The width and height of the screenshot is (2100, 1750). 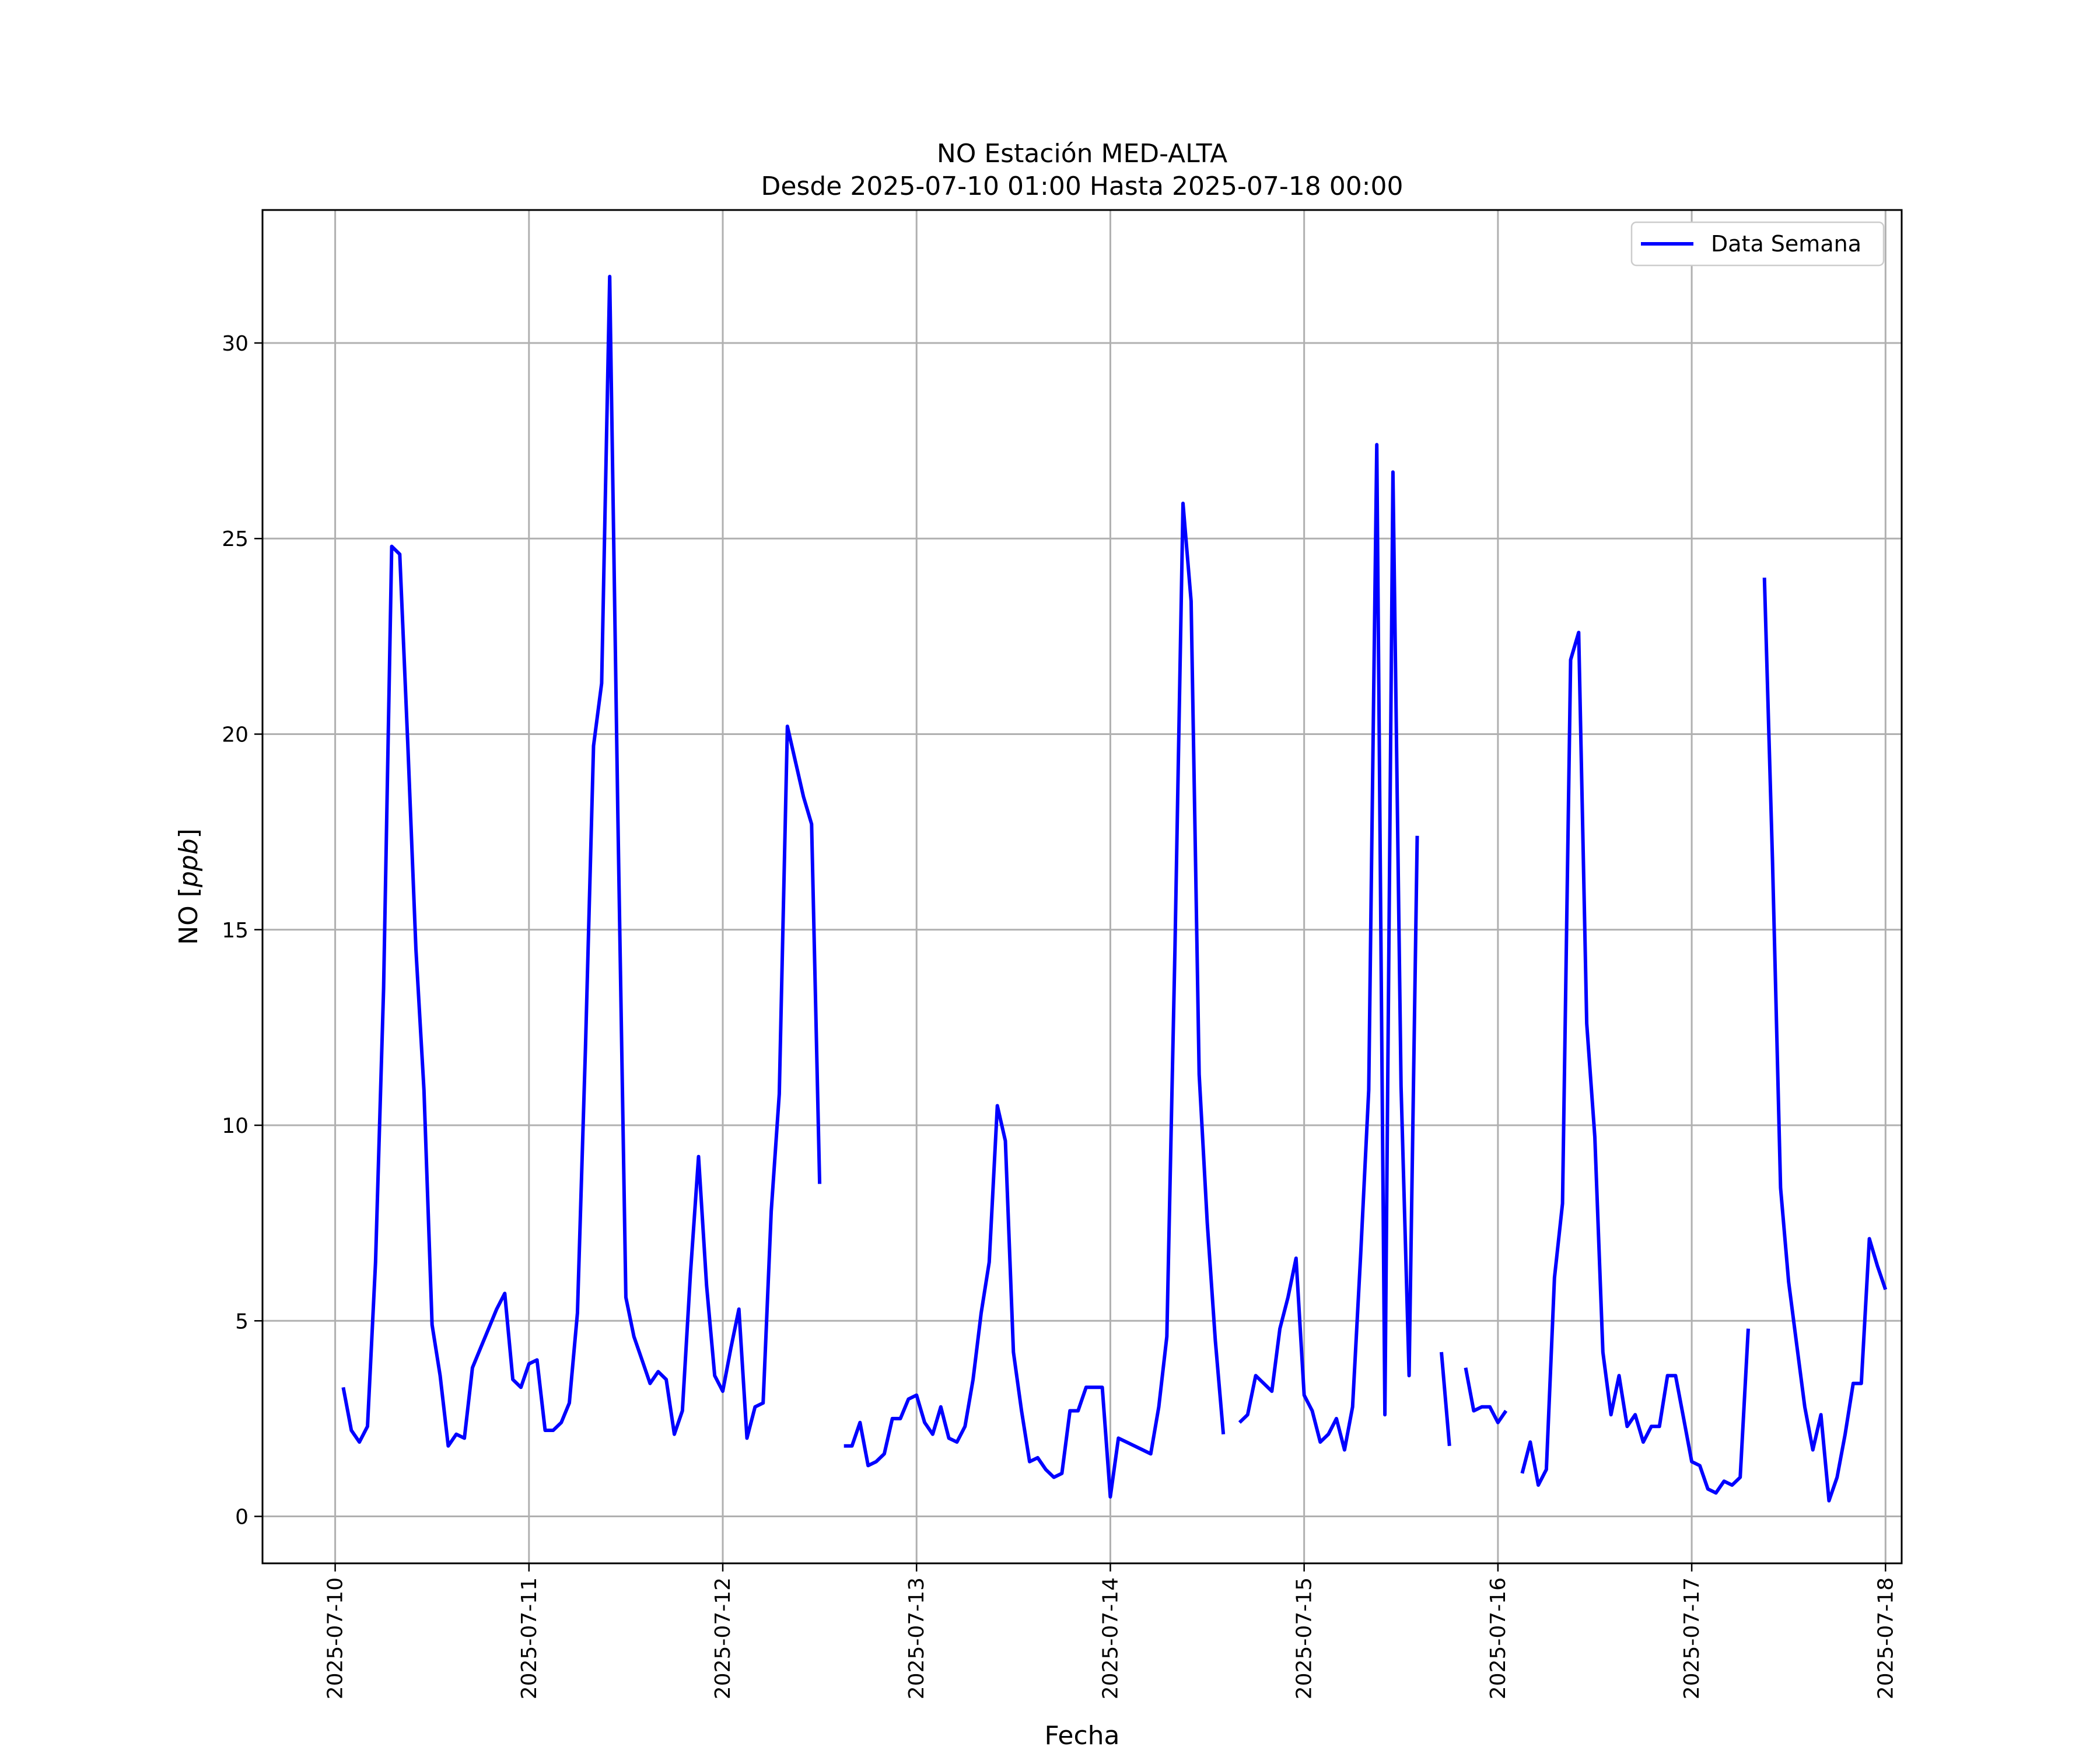 What do you see at coordinates (336, 1638) in the screenshot?
I see `x-tick-label: 2025-07-10` at bounding box center [336, 1638].